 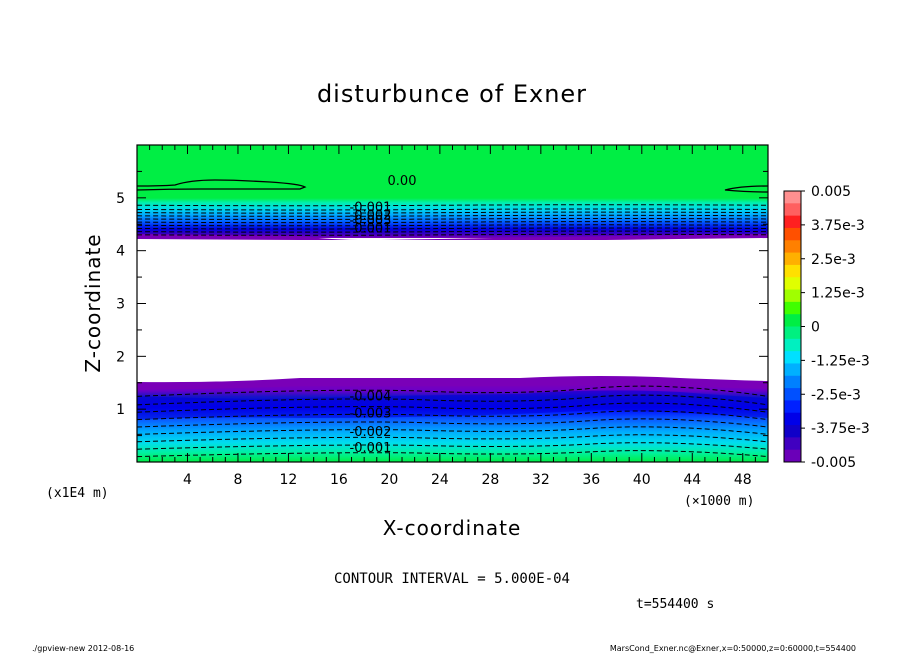 What do you see at coordinates (120, 410) in the screenshot?
I see `y-tick-label: 1` at bounding box center [120, 410].